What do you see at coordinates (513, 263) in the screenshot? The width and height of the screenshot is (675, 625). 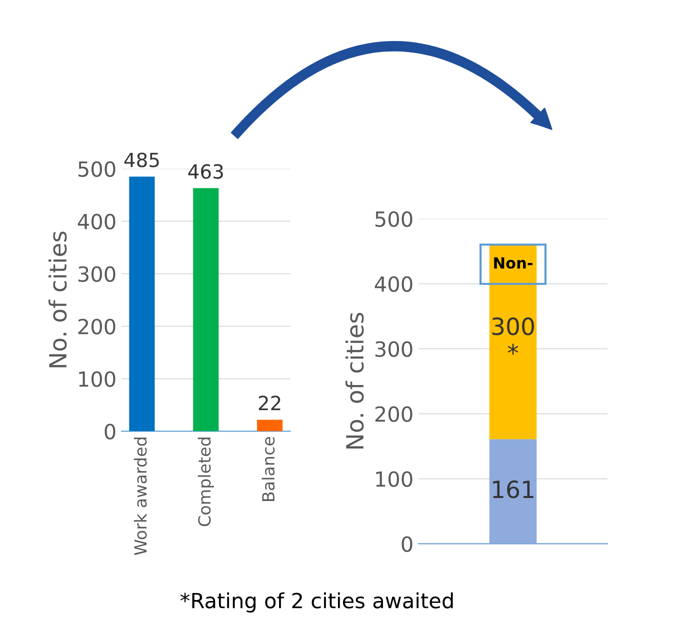 I see `annotation: Non-` at bounding box center [513, 263].